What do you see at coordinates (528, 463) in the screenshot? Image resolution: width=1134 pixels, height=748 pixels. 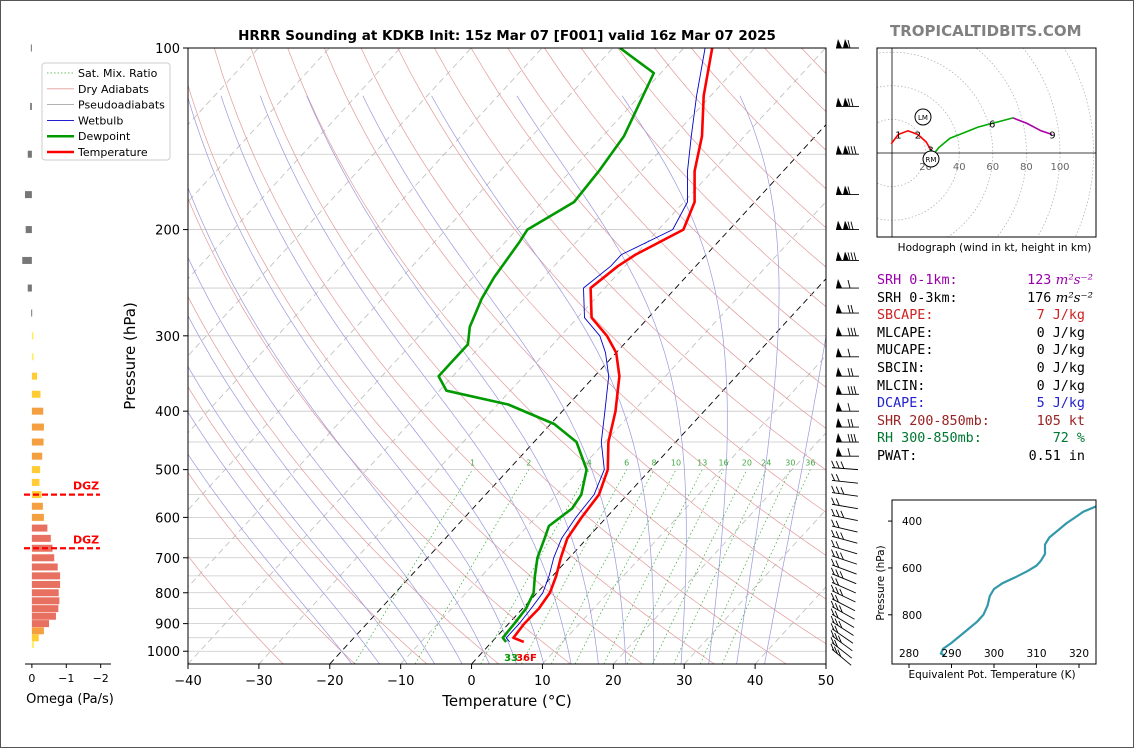 I see `mixing-ratio-label: 2` at bounding box center [528, 463].